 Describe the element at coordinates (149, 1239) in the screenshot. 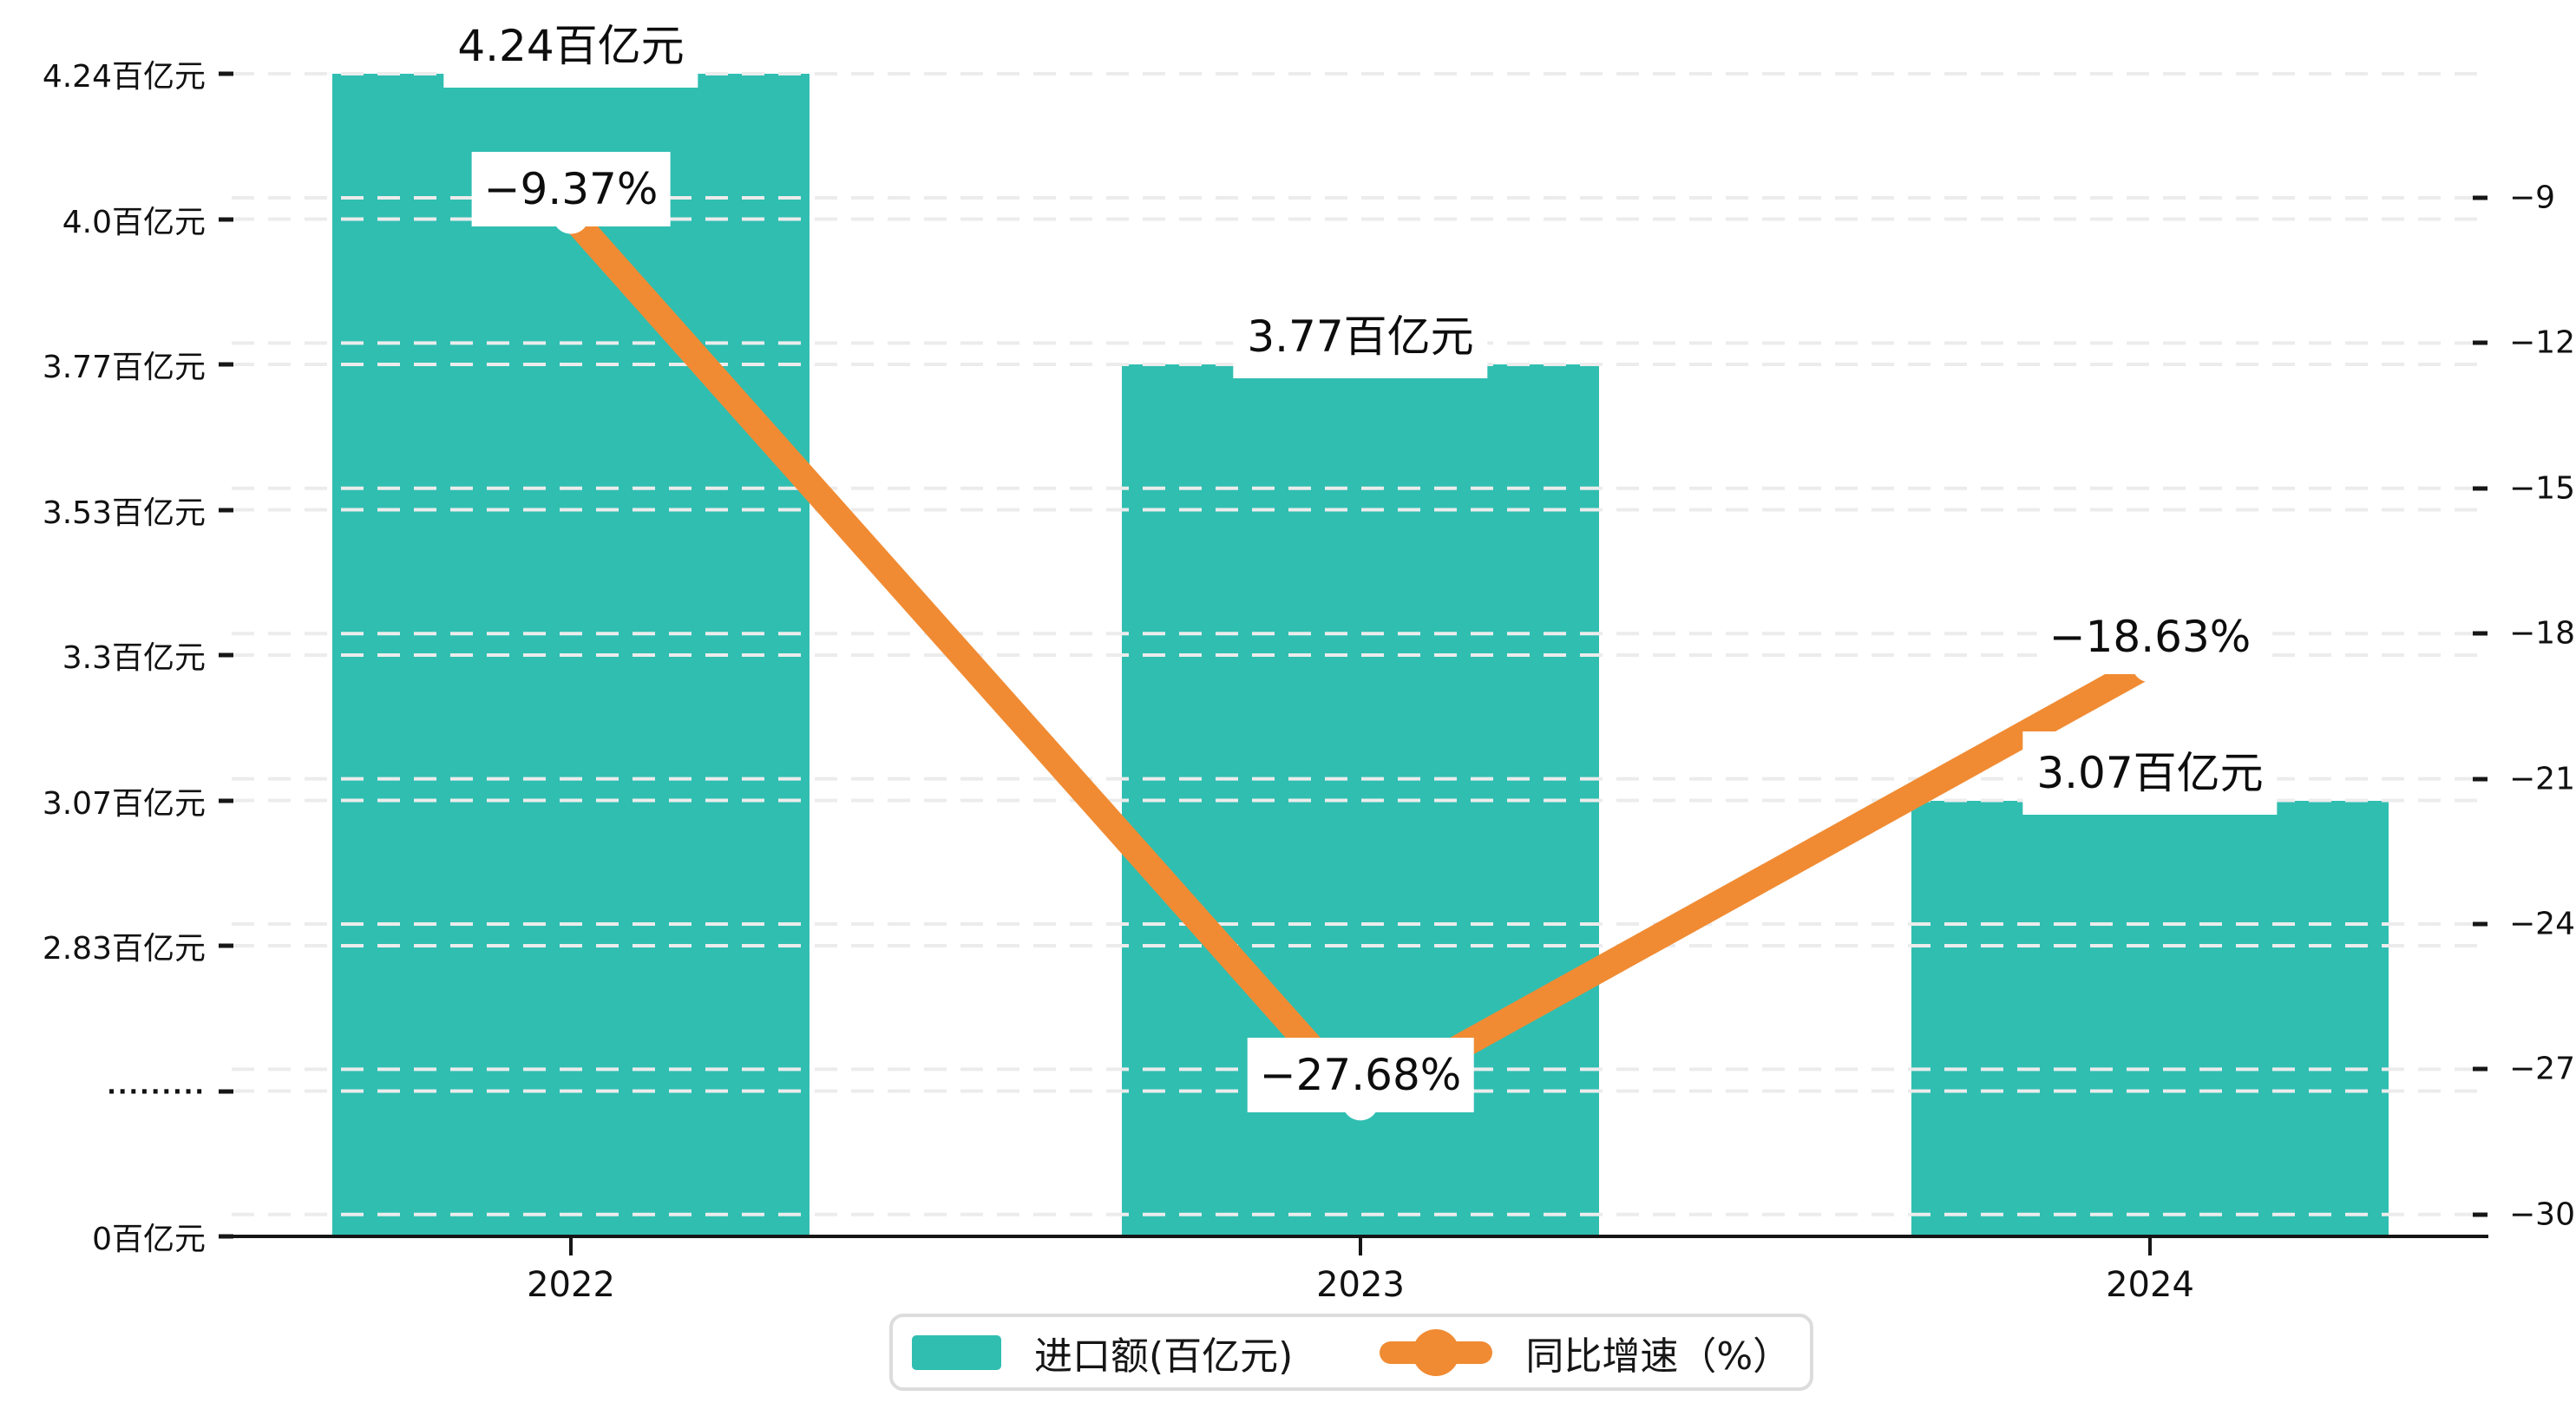

I see `left-axis-label: 0百亿元` at that location.